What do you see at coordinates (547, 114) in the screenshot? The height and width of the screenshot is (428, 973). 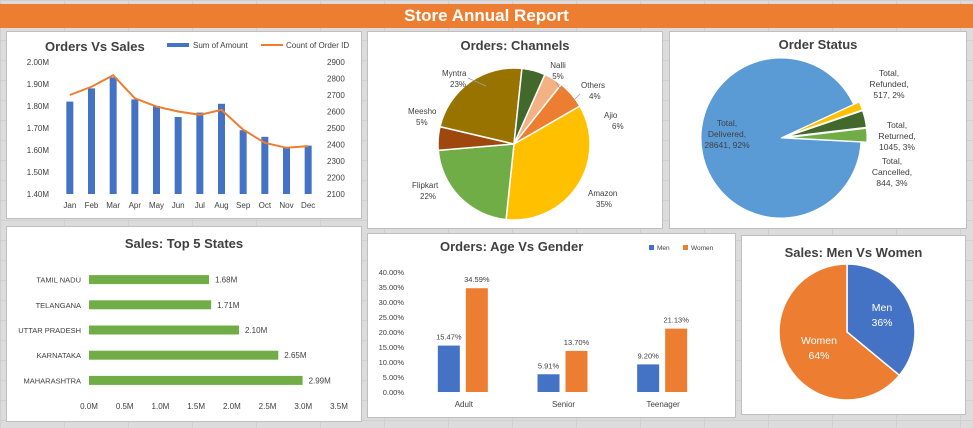 I see `pie-slice-ajio` at bounding box center [547, 114].